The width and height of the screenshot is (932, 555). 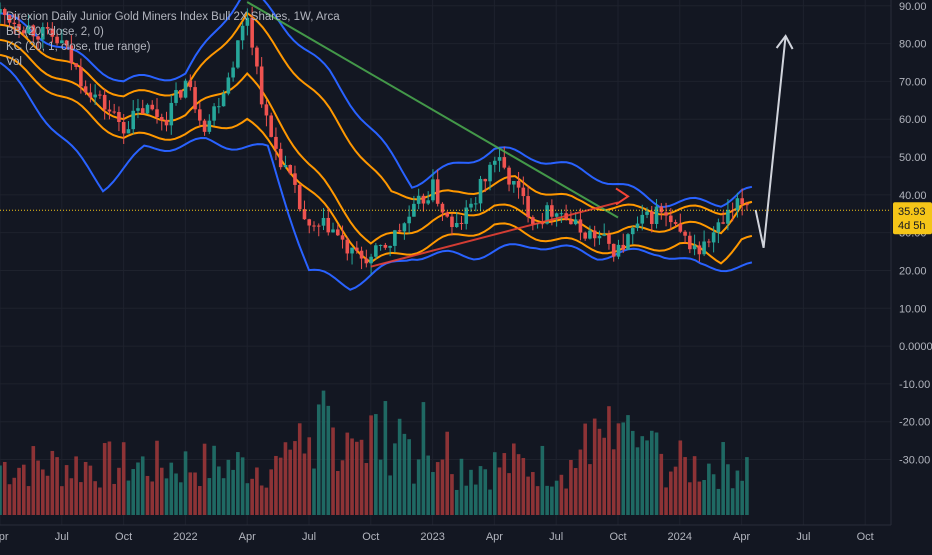 What do you see at coordinates (55, 32) in the screenshot?
I see `legend-bb: BB (20, close, 2, 0)` at bounding box center [55, 32].